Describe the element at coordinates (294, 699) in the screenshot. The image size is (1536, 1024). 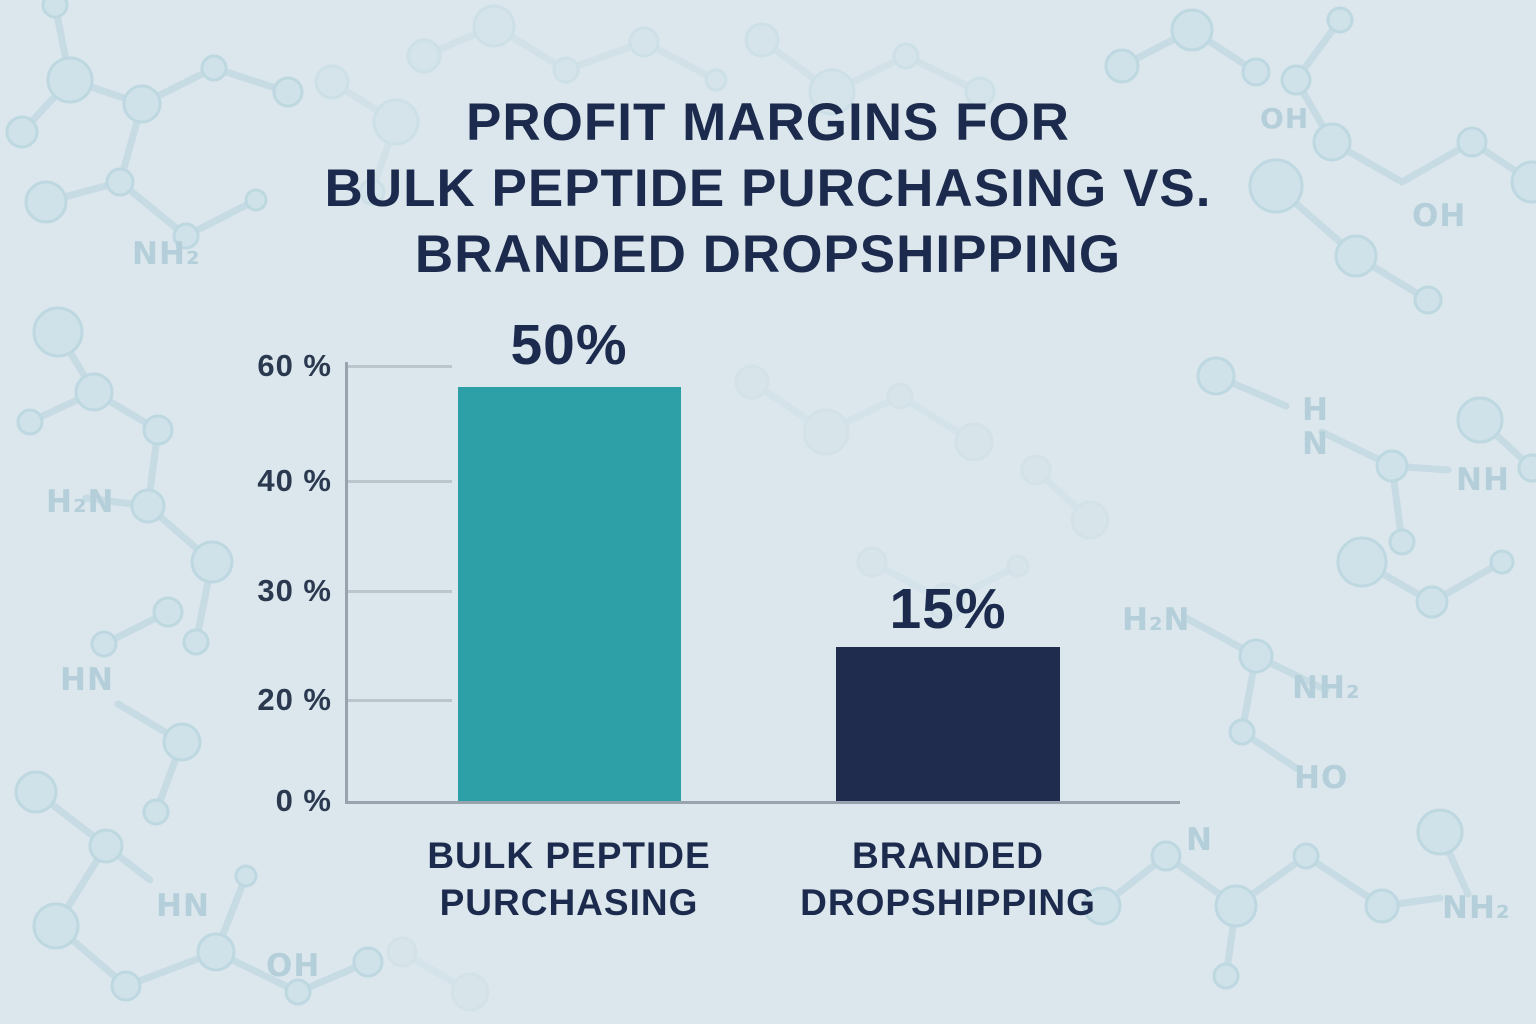
I see `y-tick-label: 20 %` at that location.